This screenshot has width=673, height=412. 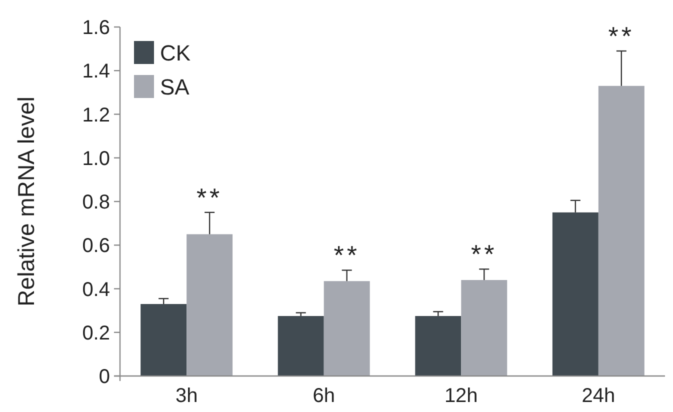 What do you see at coordinates (186, 396) in the screenshot?
I see `x-tick-label: 3h` at bounding box center [186, 396].